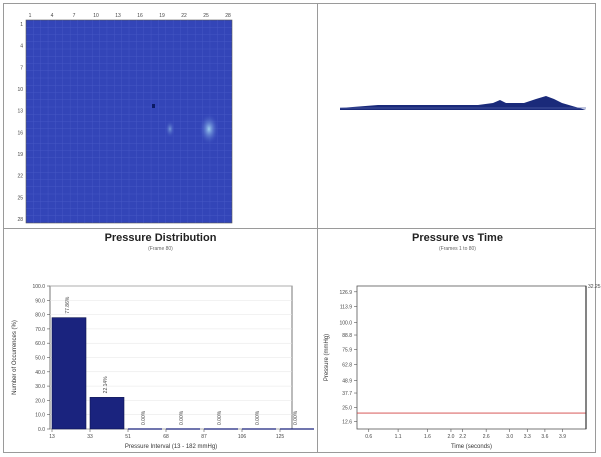 Image resolution: width=601 pixels, height=457 pixels. Describe the element at coordinates (52, 437) in the screenshot. I see `x-tick-label: 13` at that location.